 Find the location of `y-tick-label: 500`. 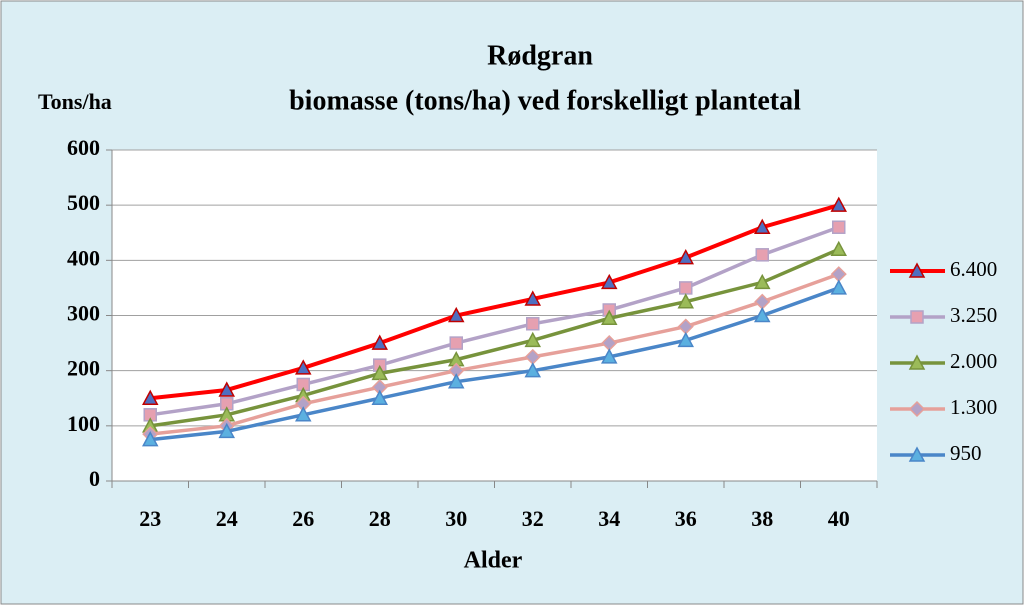

y-tick-label: 500 is located at coordinates (83, 202).